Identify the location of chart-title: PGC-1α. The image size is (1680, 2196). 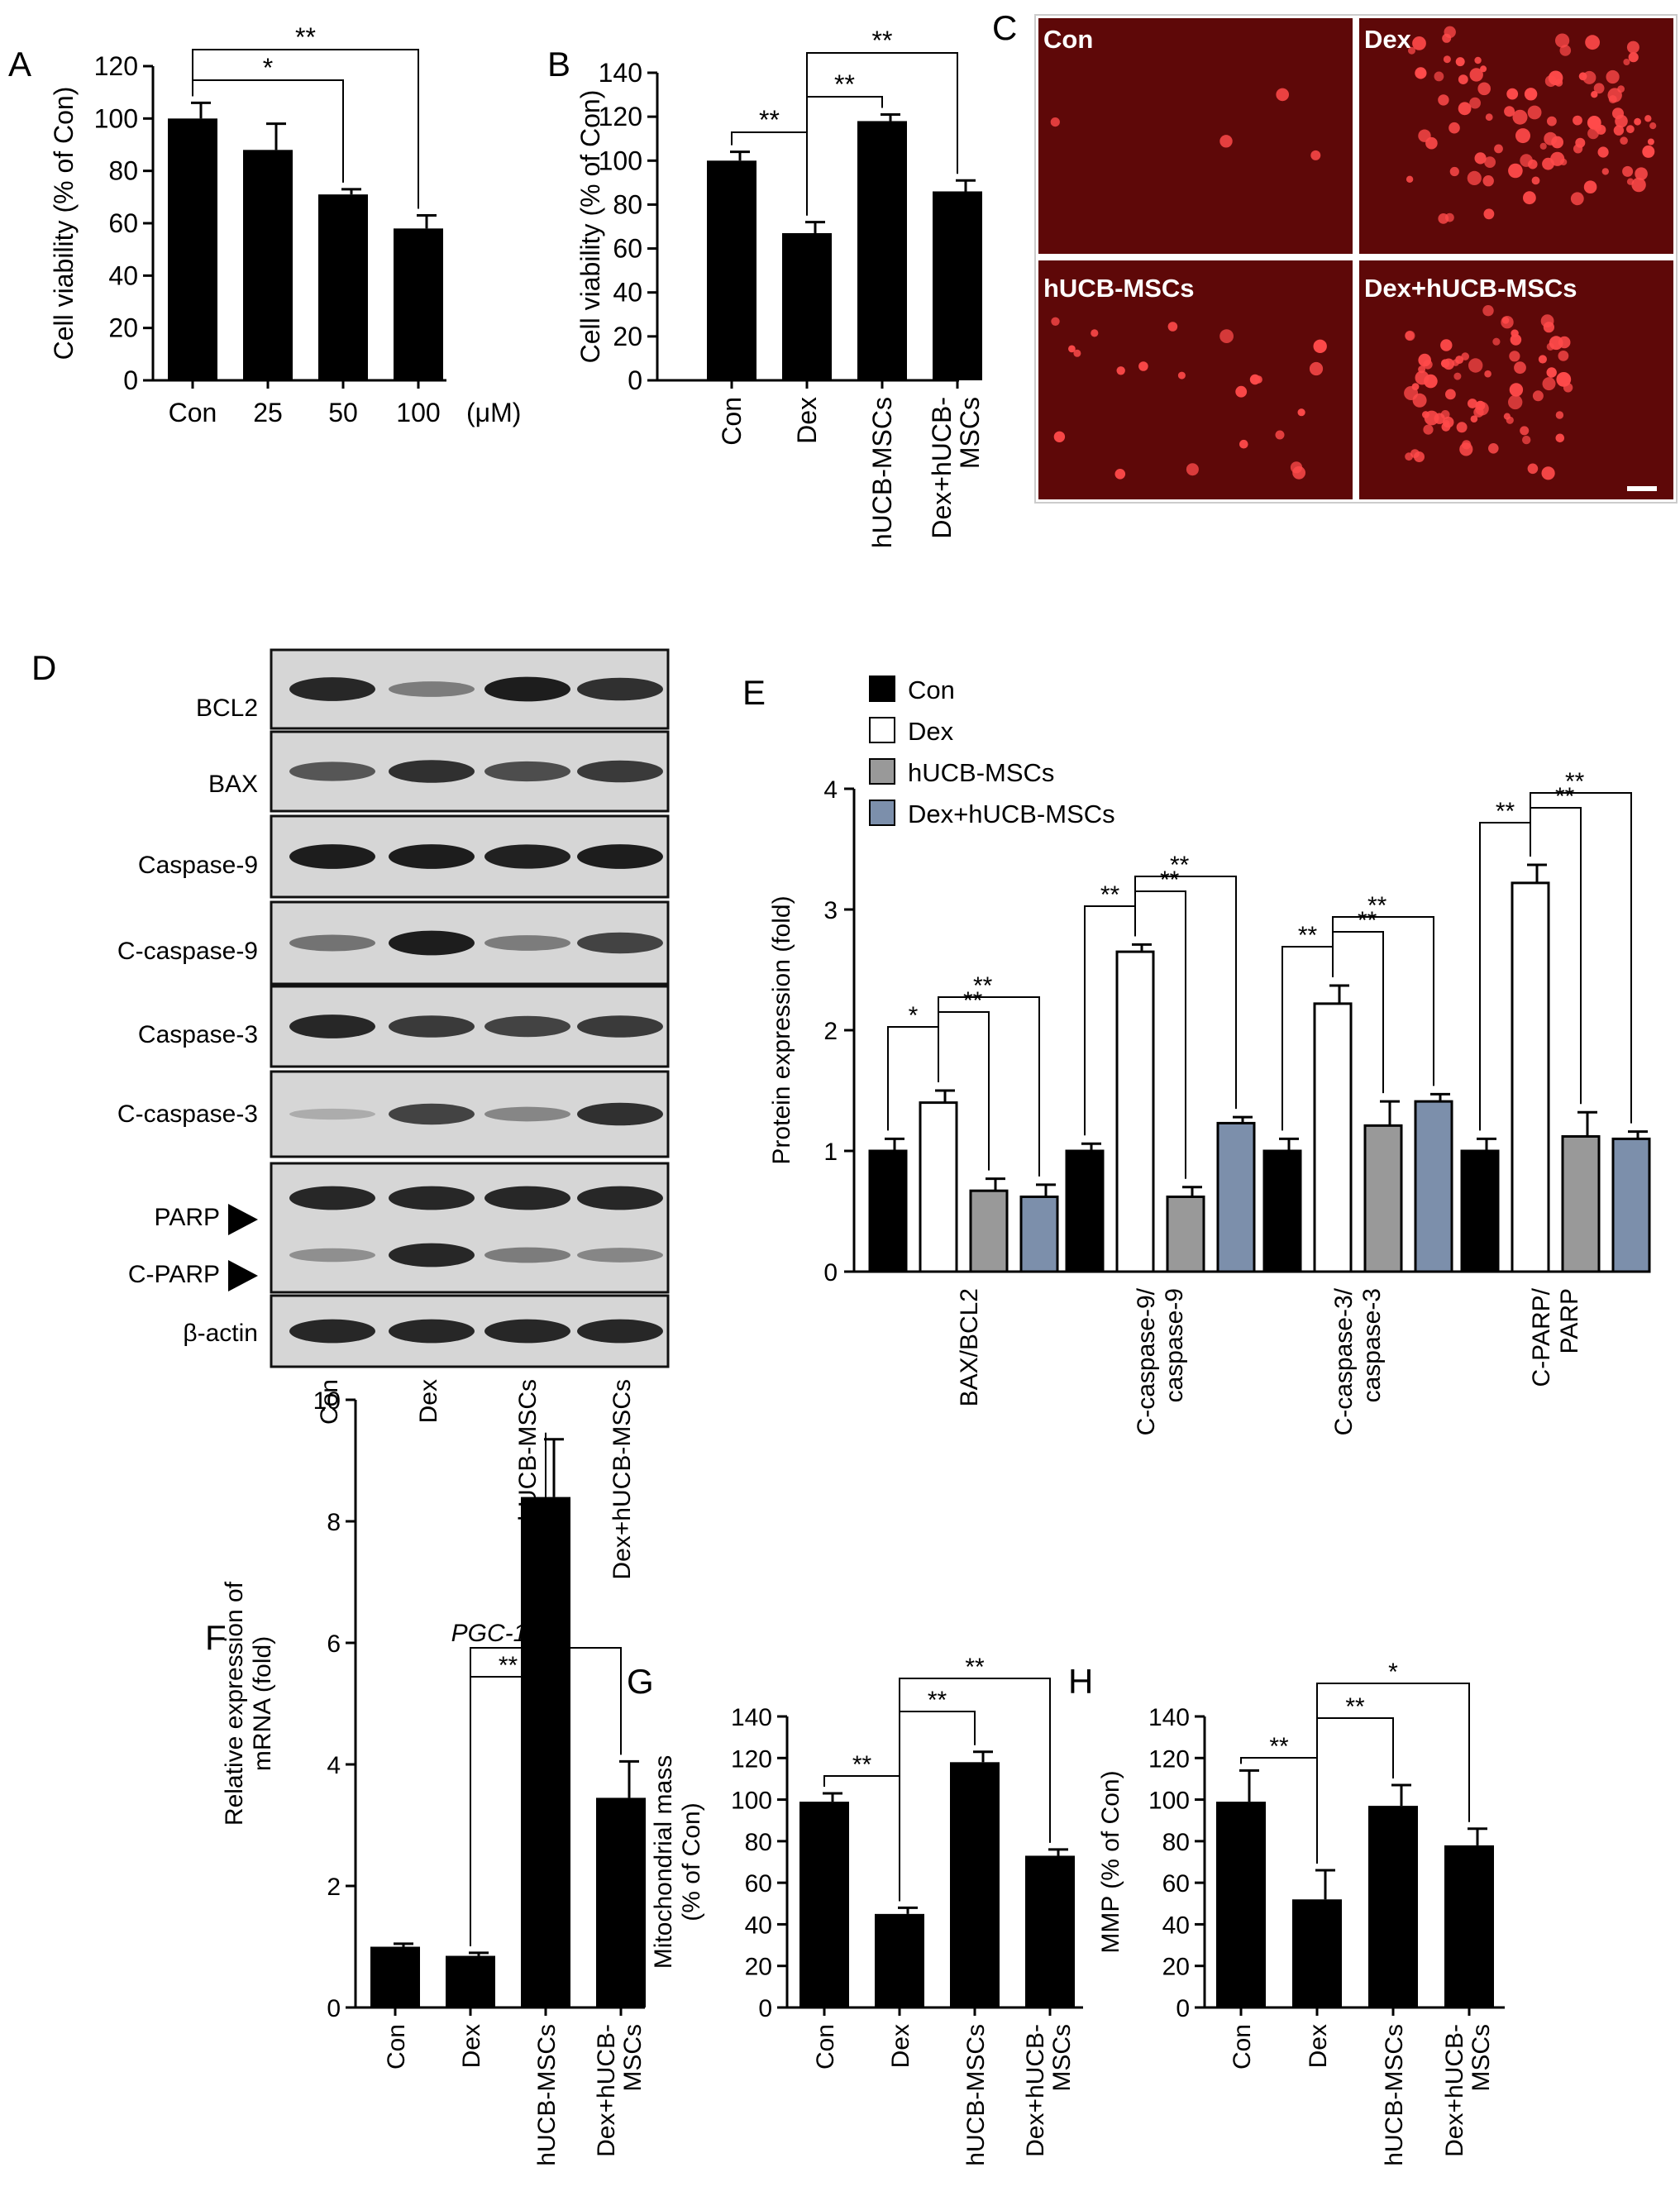
(496, 1633).